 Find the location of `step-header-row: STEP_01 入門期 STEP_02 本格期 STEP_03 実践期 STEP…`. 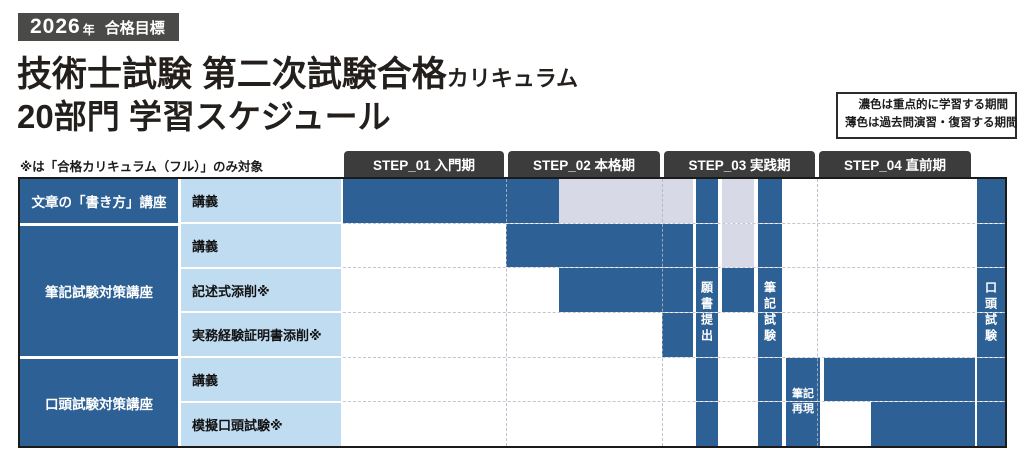

step-header-row: STEP_01 入門期 STEP_02 本格期 STEP_03 実践期 STEP… is located at coordinates (674, 164).